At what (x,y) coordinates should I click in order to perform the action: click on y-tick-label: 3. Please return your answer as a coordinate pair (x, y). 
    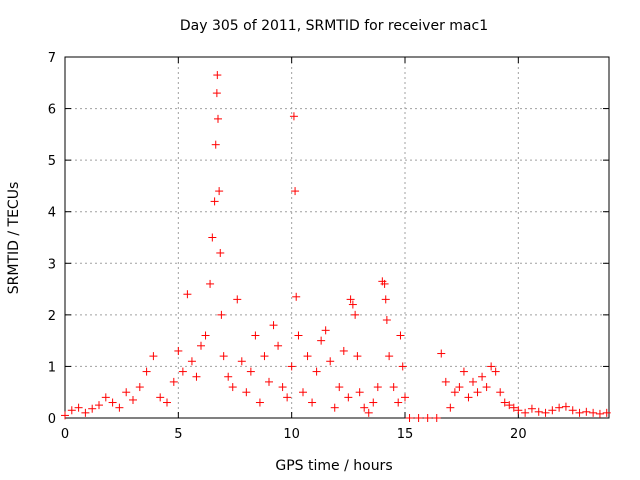
    Looking at the image, I should click on (52, 264).